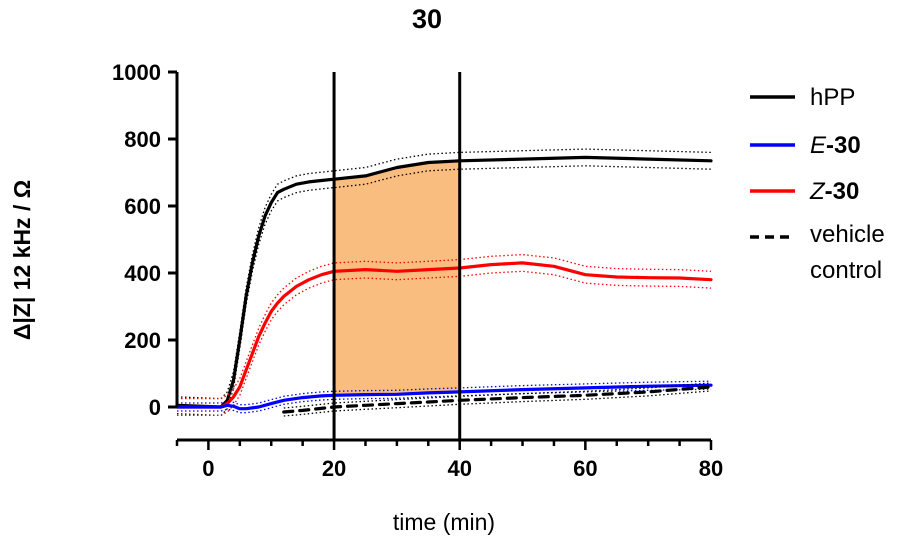 This screenshot has width=906, height=540. I want to click on series-3-error-lower, so click(497, 403).